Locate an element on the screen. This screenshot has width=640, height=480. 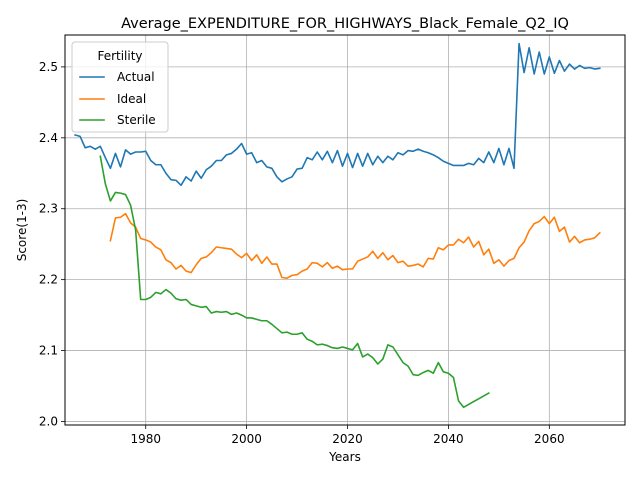
y-axis-label: Score(1-3) is located at coordinates (22, 230).